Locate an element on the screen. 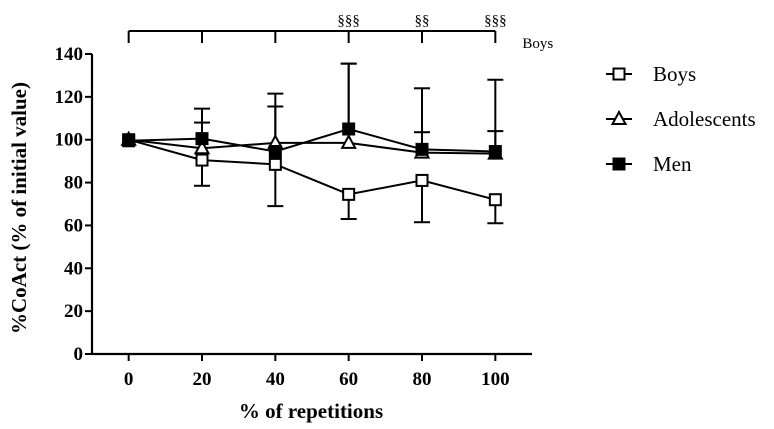 This screenshot has height=429, width=774. legend-label: Adolescents is located at coordinates (704, 119).